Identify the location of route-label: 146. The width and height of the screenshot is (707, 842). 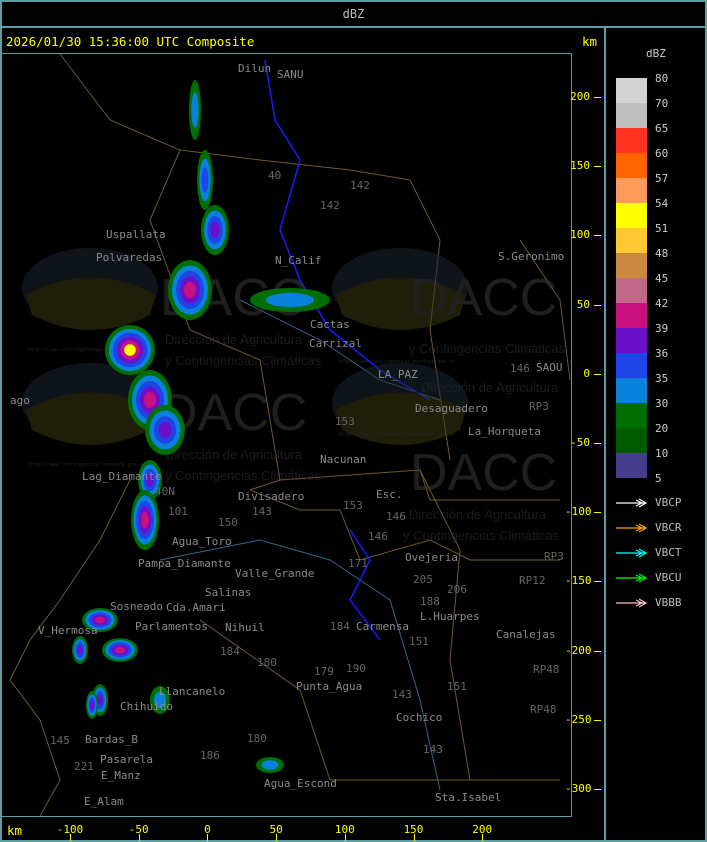
(396, 516).